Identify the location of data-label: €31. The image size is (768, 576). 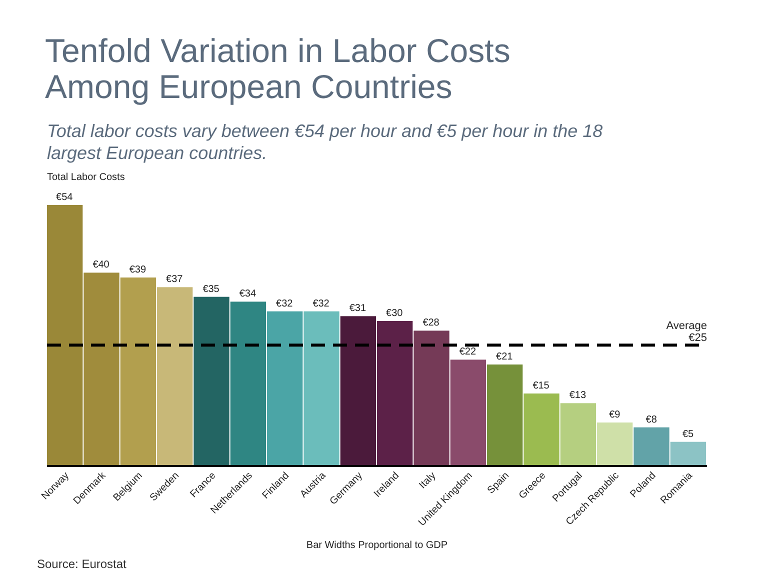
(357, 308).